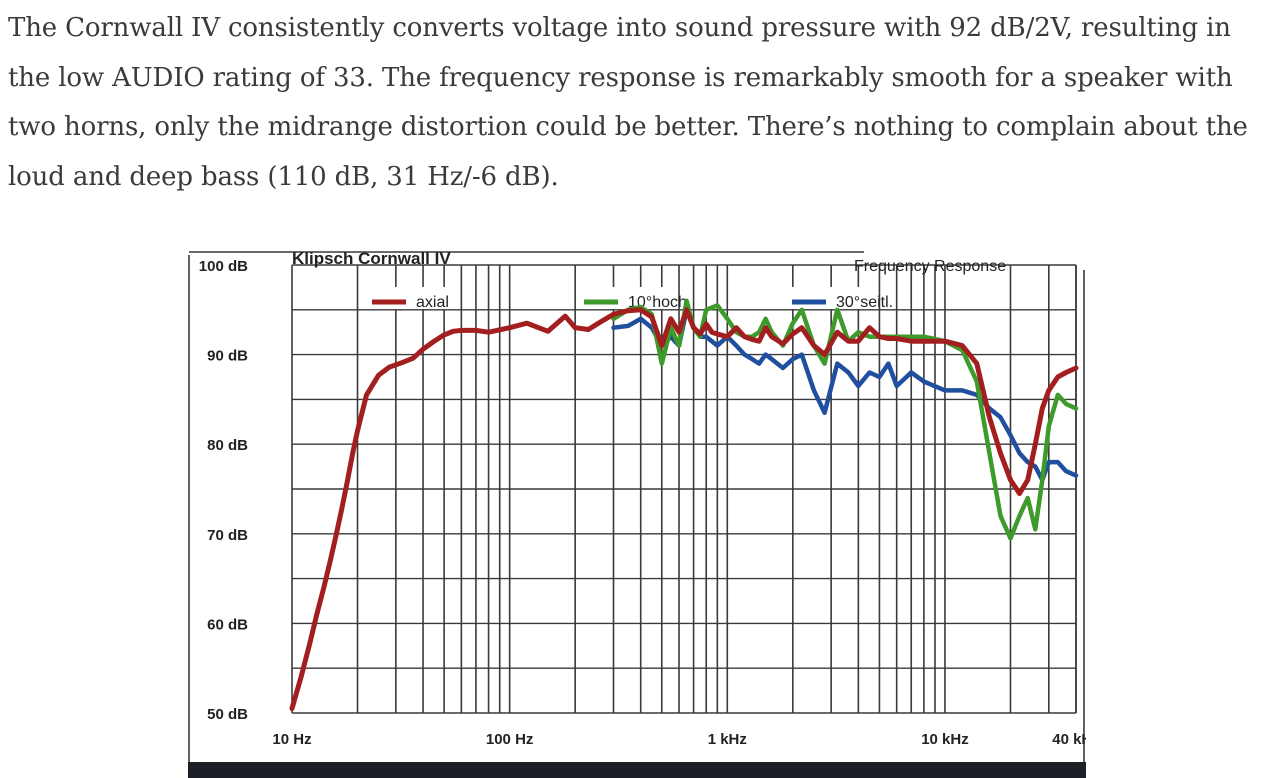  Describe the element at coordinates (727, 739) in the screenshot. I see `x-tick-label: 1 kHz` at that location.